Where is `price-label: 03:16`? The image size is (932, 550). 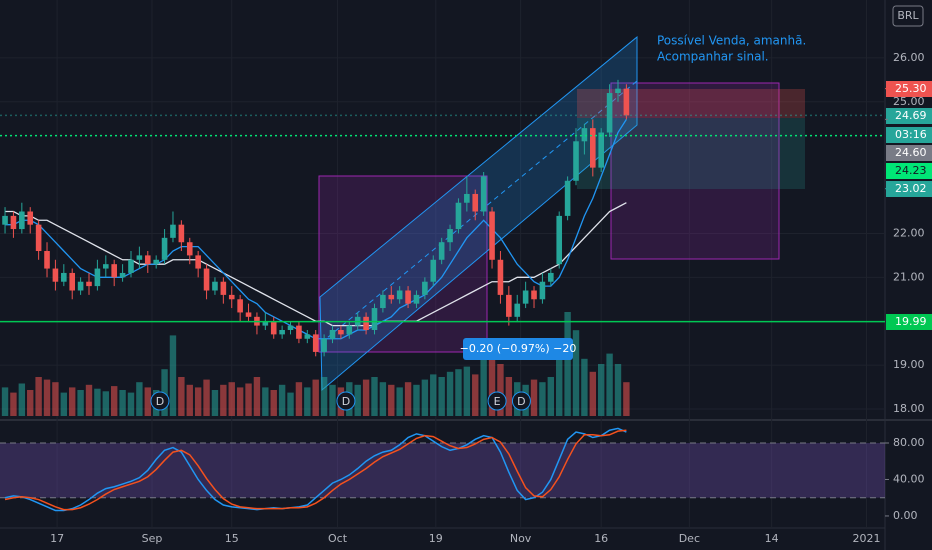 price-label: 03:16 is located at coordinates (911, 134).